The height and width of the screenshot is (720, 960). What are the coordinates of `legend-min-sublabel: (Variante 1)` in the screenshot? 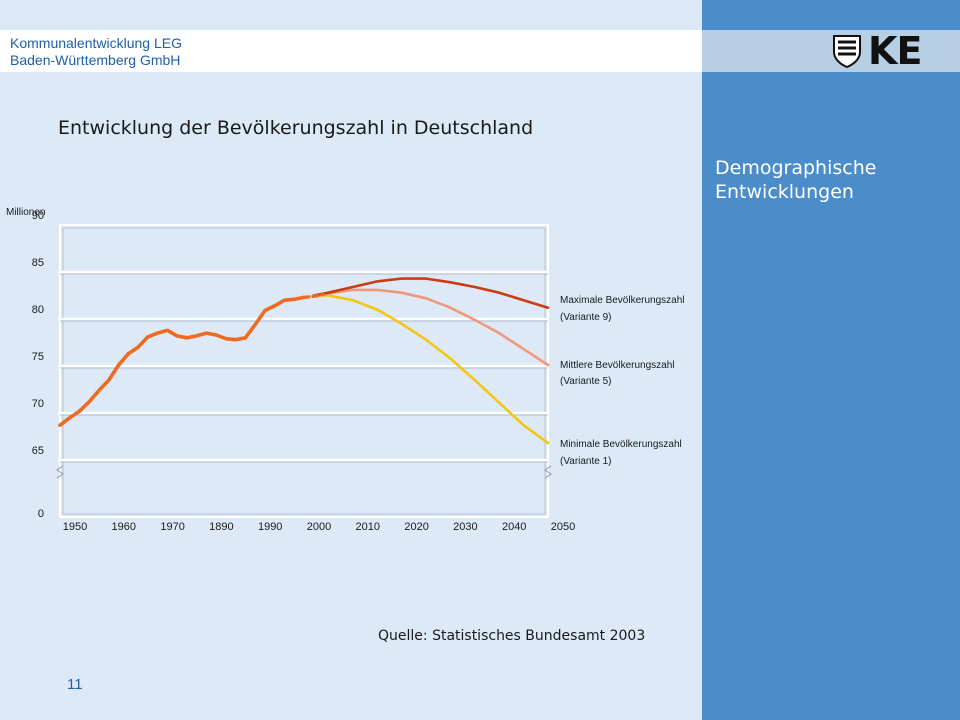 It's located at (586, 461).